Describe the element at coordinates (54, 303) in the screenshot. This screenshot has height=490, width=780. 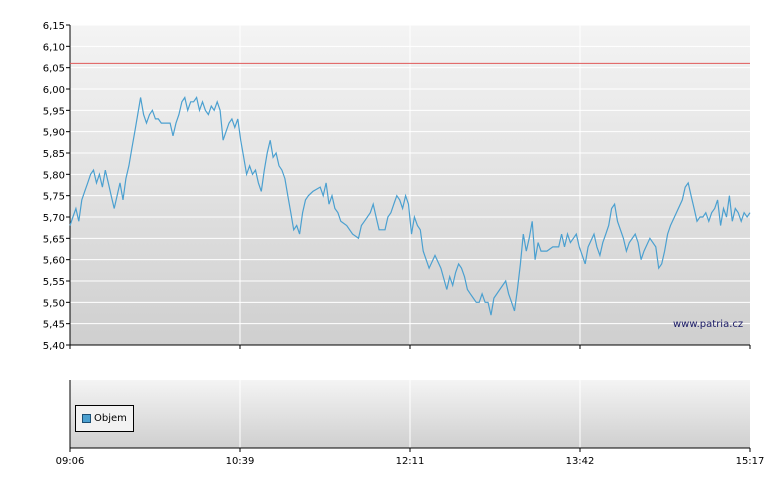
I see `y-tick-label: 5,50` at that location.